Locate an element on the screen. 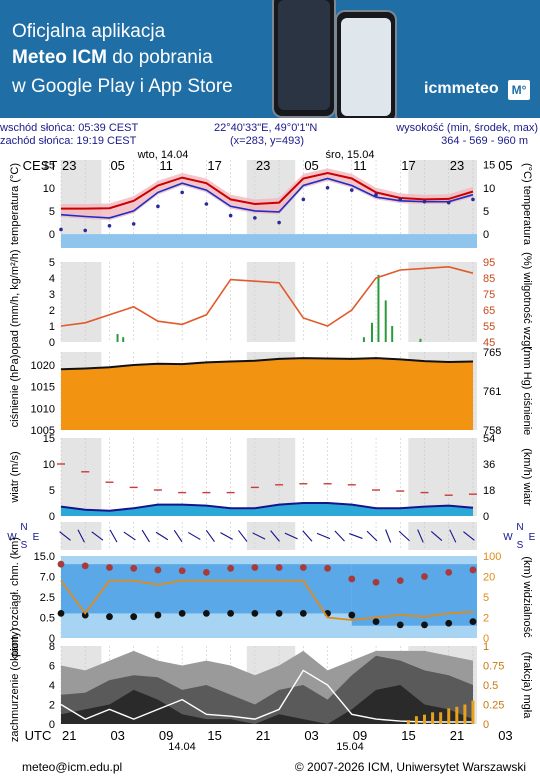 Image resolution: width=540 pixels, height=780 pixels. visibility_cloud_base-series-line is located at coordinates (267, 600).